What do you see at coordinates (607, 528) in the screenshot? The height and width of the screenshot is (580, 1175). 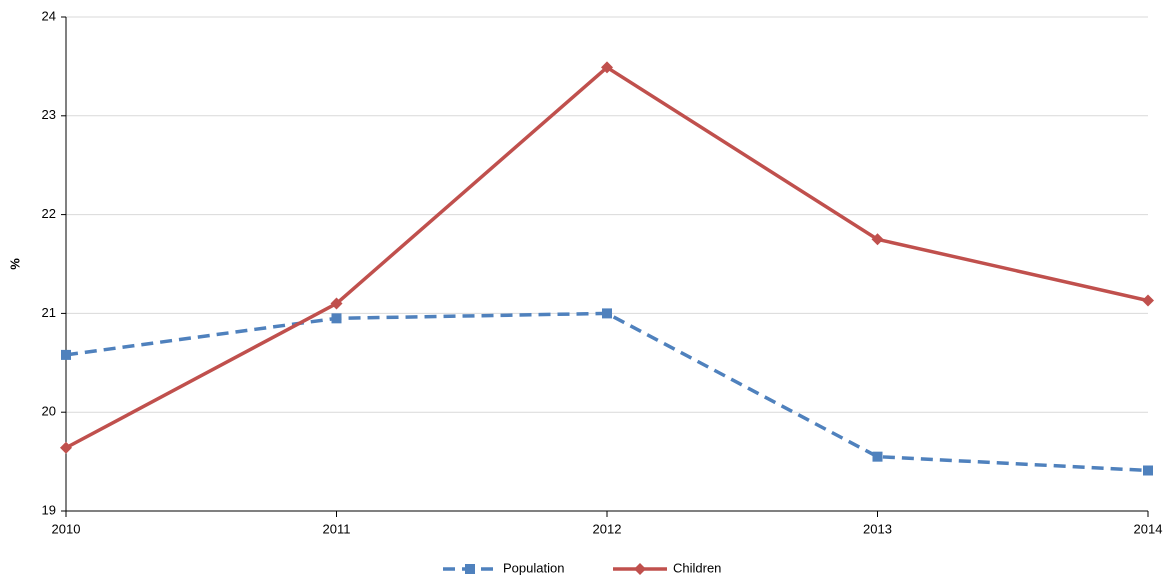 I see `x-tick-label: 2012` at bounding box center [607, 528].